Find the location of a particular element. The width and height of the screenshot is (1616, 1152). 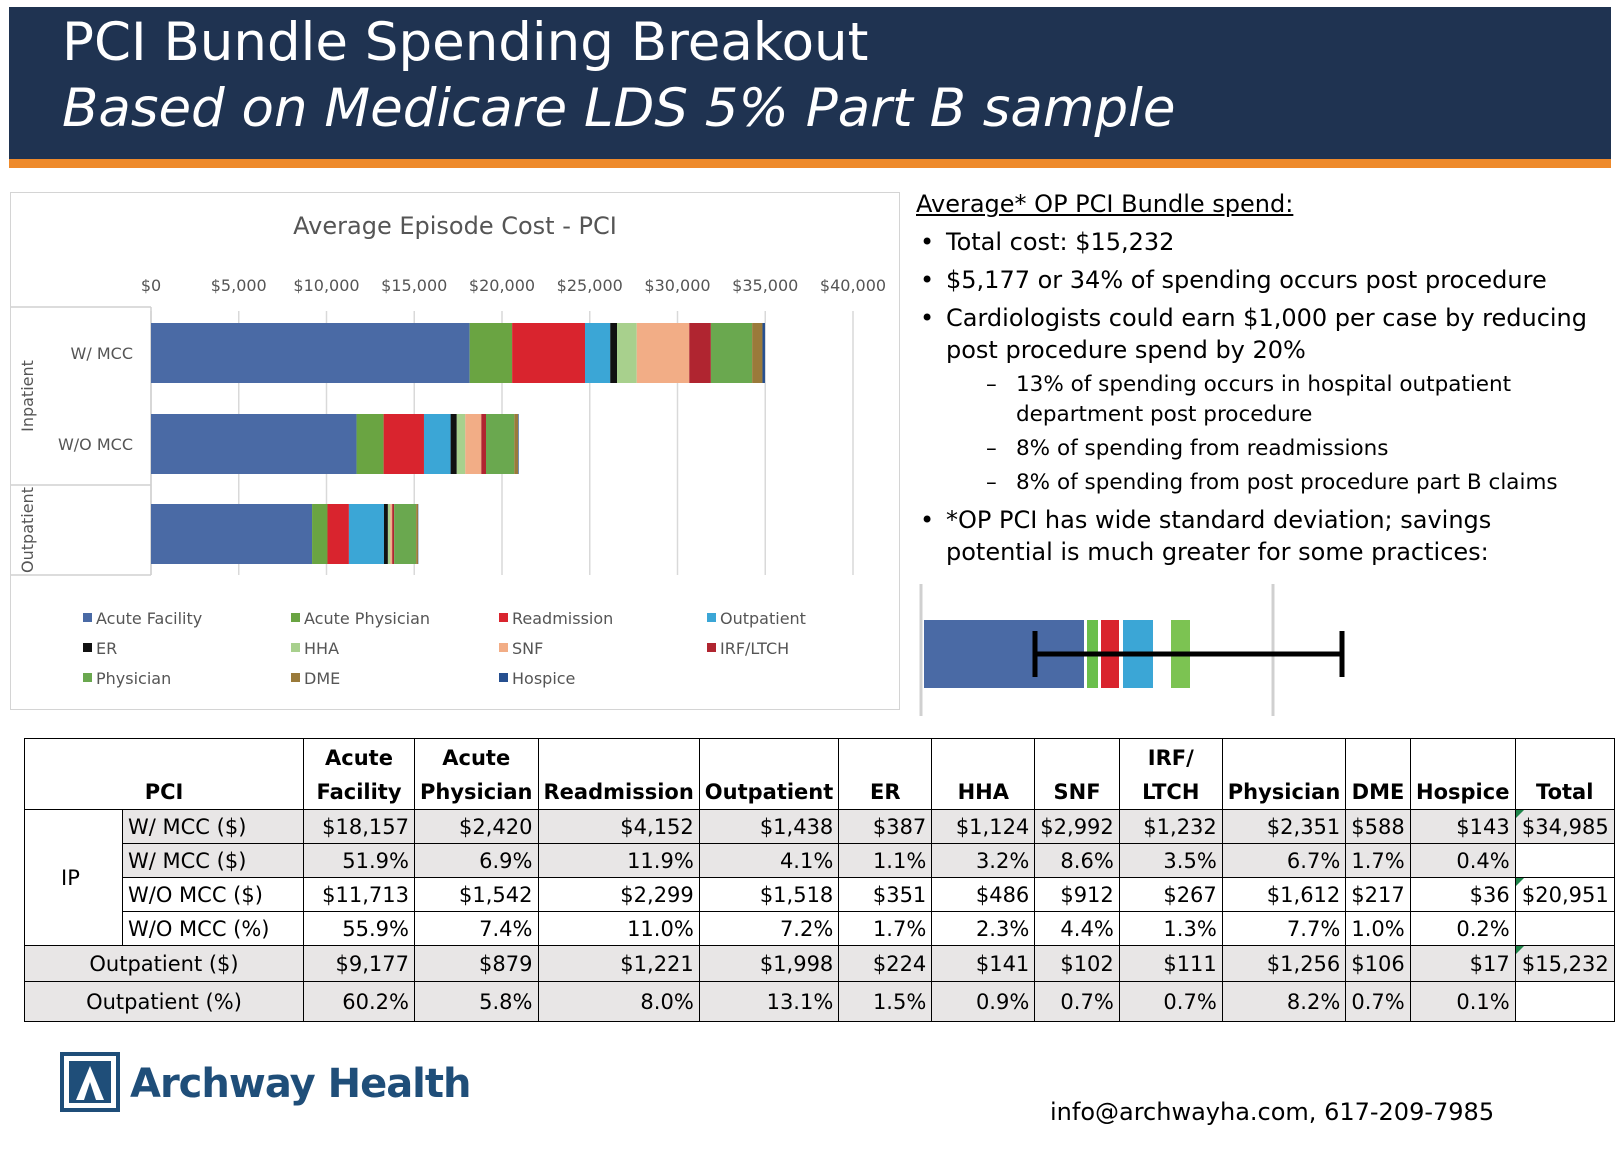

col-dme: DME is located at coordinates (1378, 774).